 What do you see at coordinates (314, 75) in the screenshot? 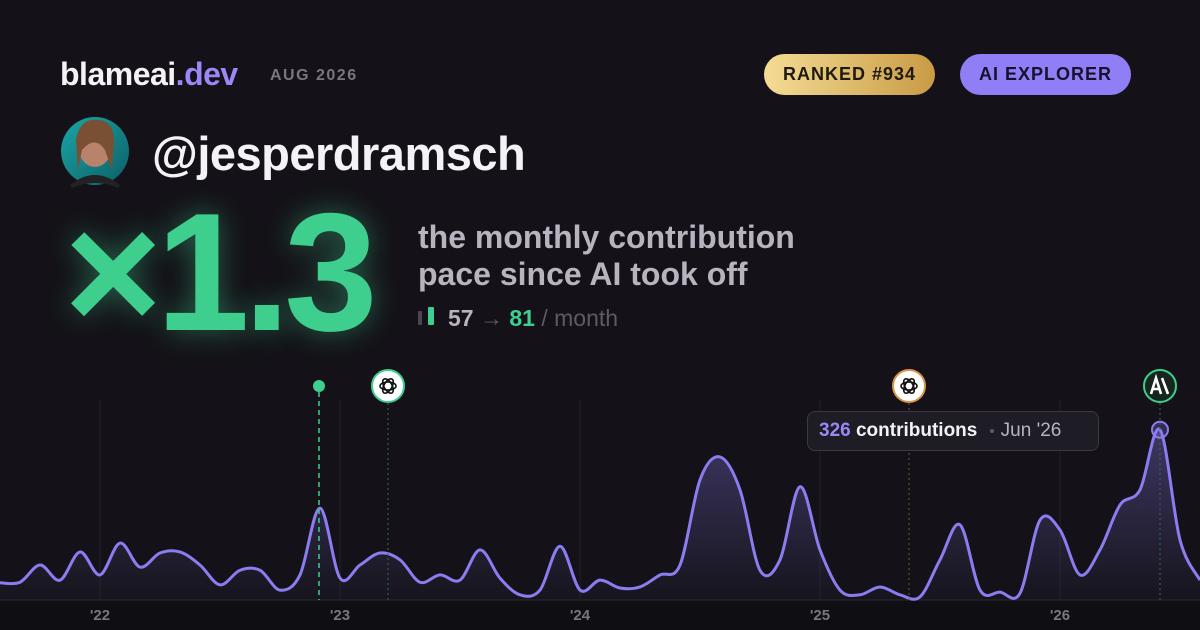
I see `date: AUG 2026` at bounding box center [314, 75].